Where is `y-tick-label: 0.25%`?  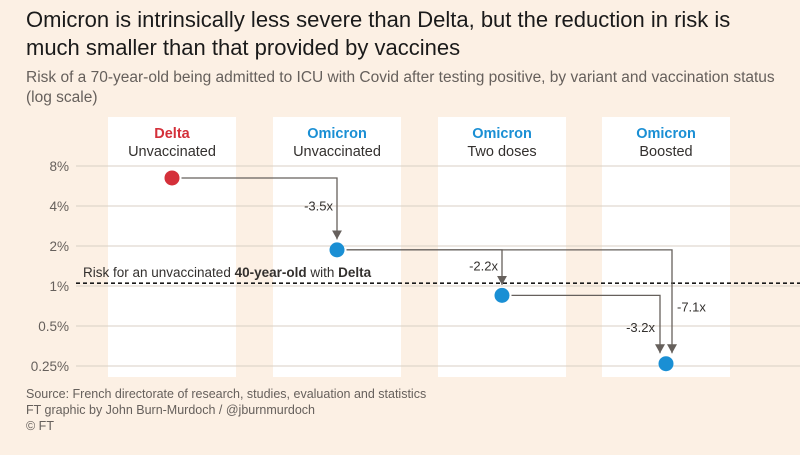 y-tick-label: 0.25% is located at coordinates (50, 366).